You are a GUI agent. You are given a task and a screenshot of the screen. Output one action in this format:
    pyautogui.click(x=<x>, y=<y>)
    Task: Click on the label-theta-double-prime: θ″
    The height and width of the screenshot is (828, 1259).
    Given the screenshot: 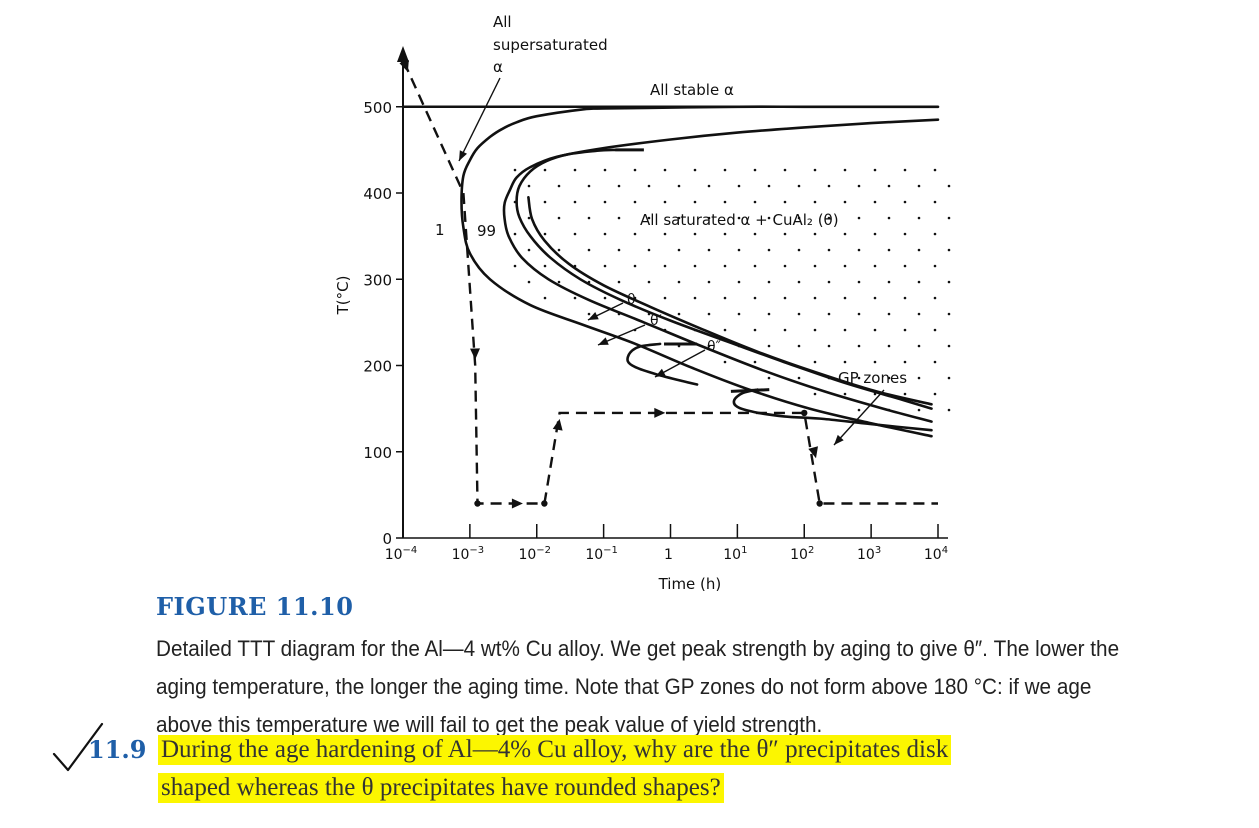 What is the action you would take?
    pyautogui.click(x=714, y=347)
    